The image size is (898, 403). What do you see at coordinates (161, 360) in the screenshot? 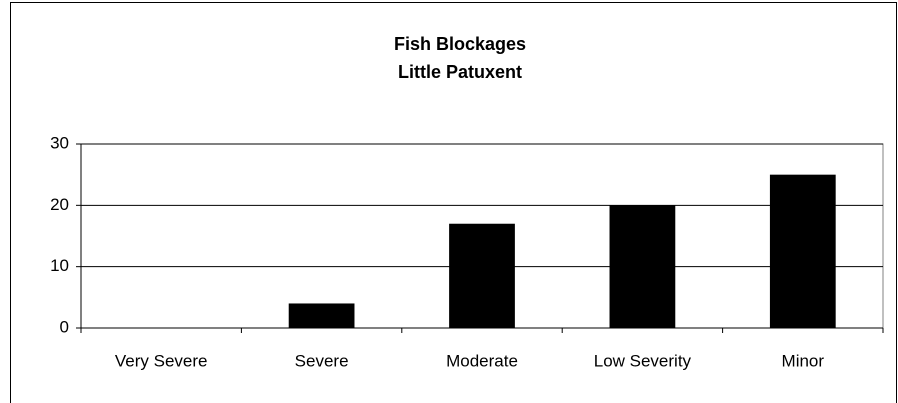
I see `x-tick-label: Very Severe` at bounding box center [161, 360].